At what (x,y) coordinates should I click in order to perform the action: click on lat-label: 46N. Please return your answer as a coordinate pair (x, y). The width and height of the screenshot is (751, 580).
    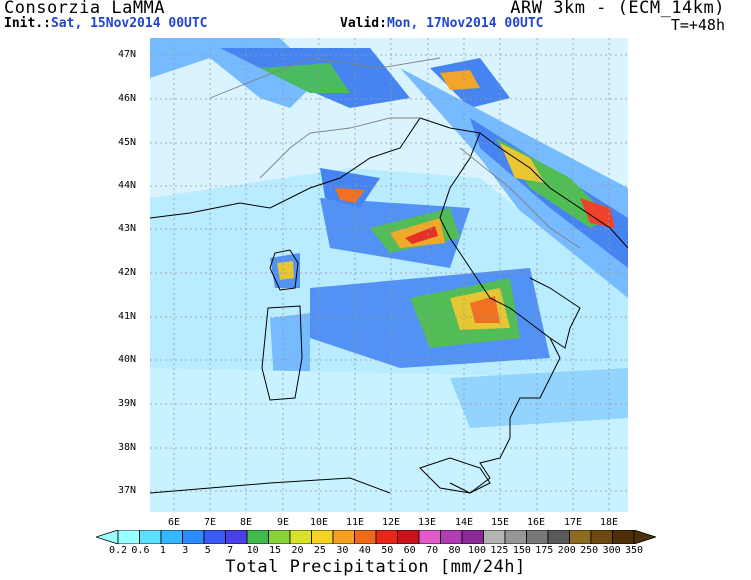
    Looking at the image, I should click on (127, 98).